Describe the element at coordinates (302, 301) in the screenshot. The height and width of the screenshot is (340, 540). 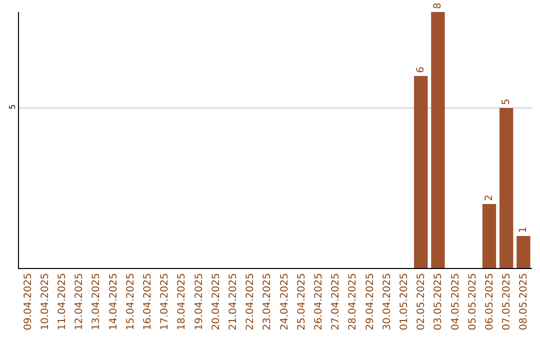
I see `x-tick-label: 25.04.2025` at that location.